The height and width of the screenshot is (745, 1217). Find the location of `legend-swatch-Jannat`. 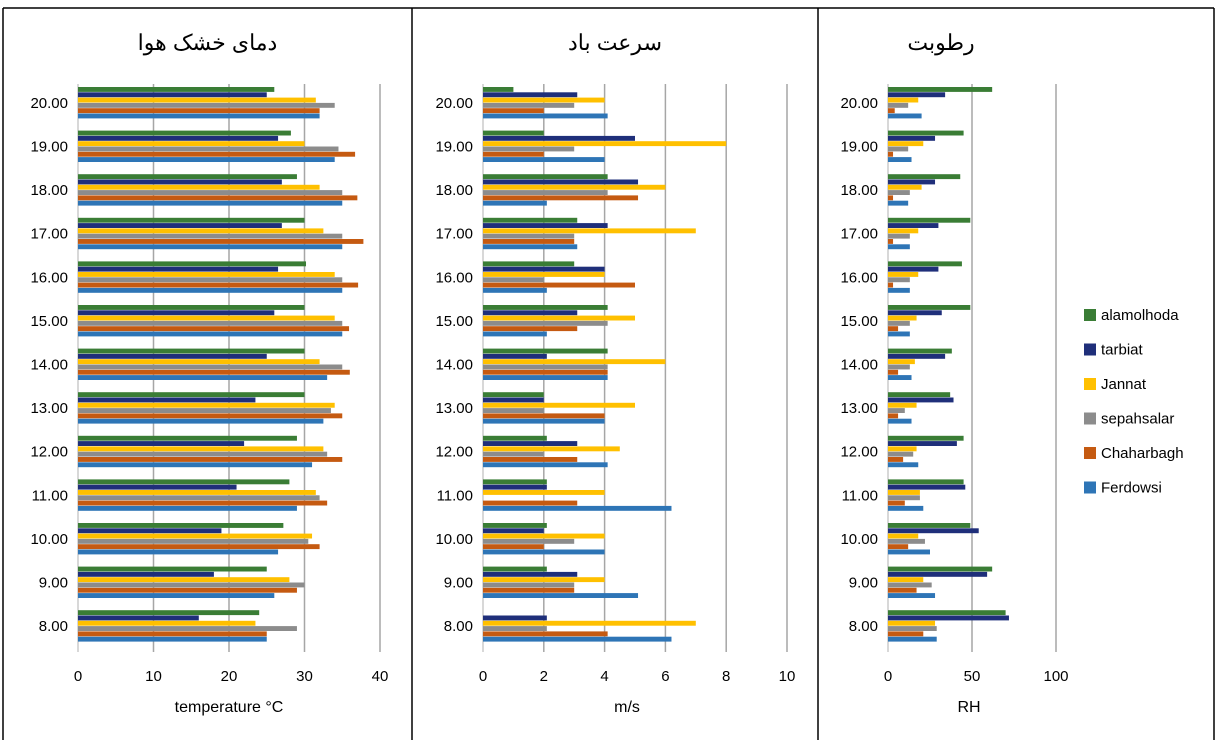

legend-swatch-Jannat is located at coordinates (1090, 384).